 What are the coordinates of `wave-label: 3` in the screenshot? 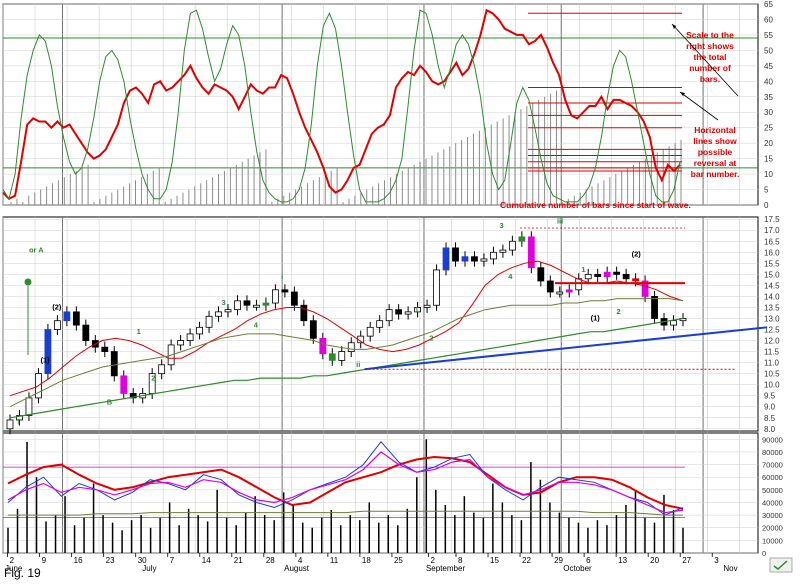 It's located at (501, 225).